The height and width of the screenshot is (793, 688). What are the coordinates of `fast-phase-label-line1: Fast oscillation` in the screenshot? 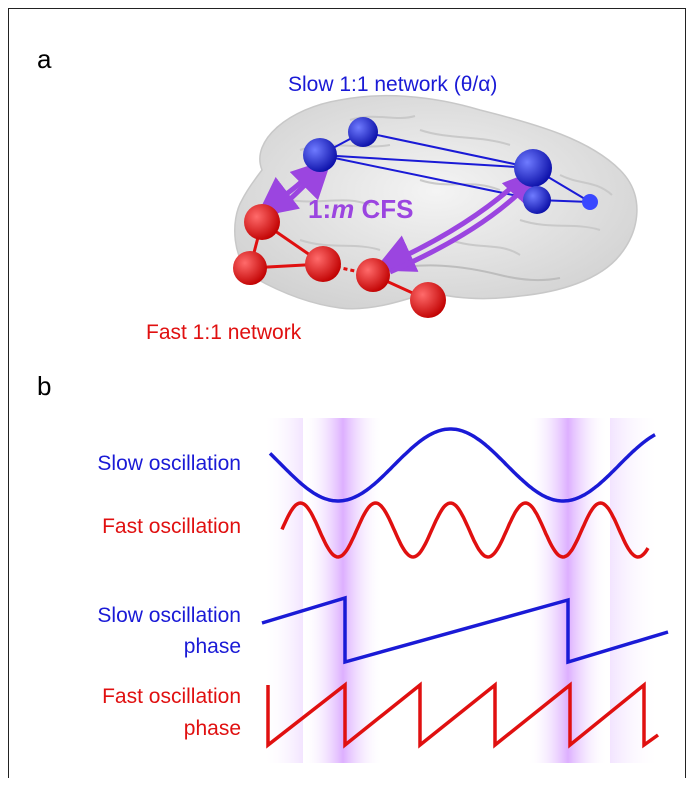 It's located at (171, 696).